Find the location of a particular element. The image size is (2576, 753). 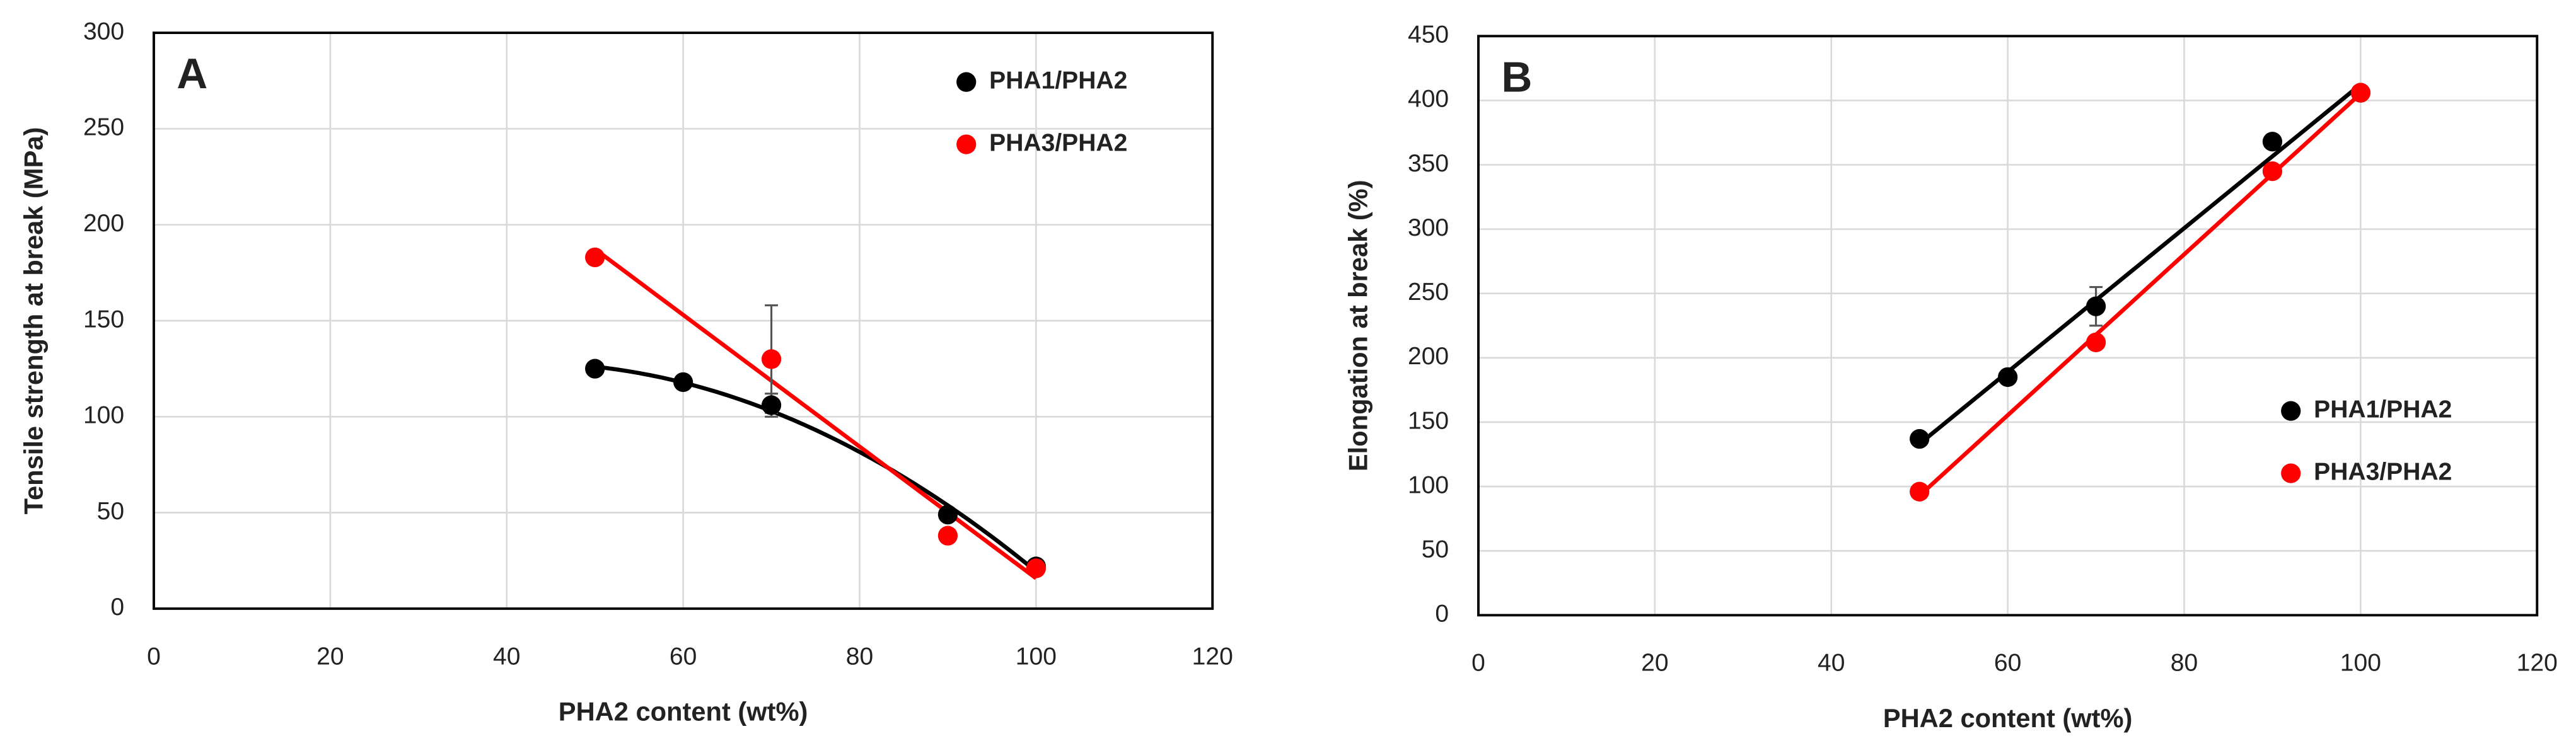

y-axis-label: Tensile strength at break (MPa) is located at coordinates (34, 321).